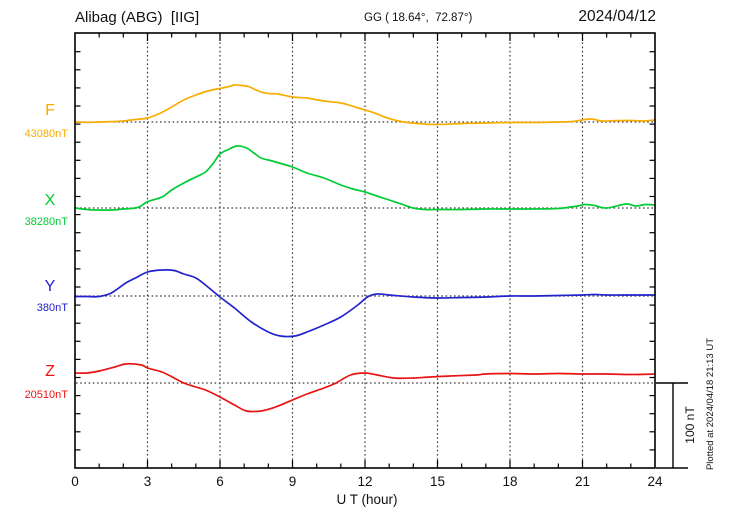 This screenshot has width=730, height=520. What do you see at coordinates (418, 18) in the screenshot?
I see `observatory-coordinates: GG ( 18.64°, 72.87°)` at bounding box center [418, 18].